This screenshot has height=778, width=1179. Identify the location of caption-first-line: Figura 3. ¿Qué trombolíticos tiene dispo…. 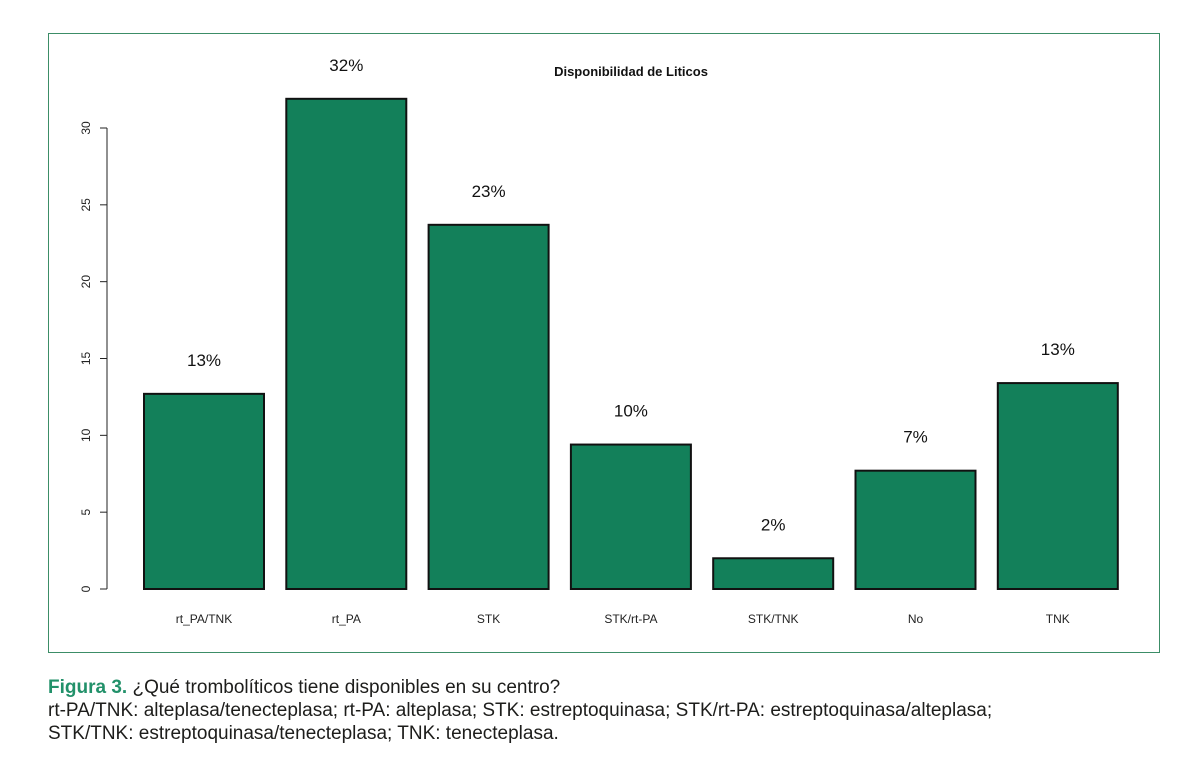
(605, 687).